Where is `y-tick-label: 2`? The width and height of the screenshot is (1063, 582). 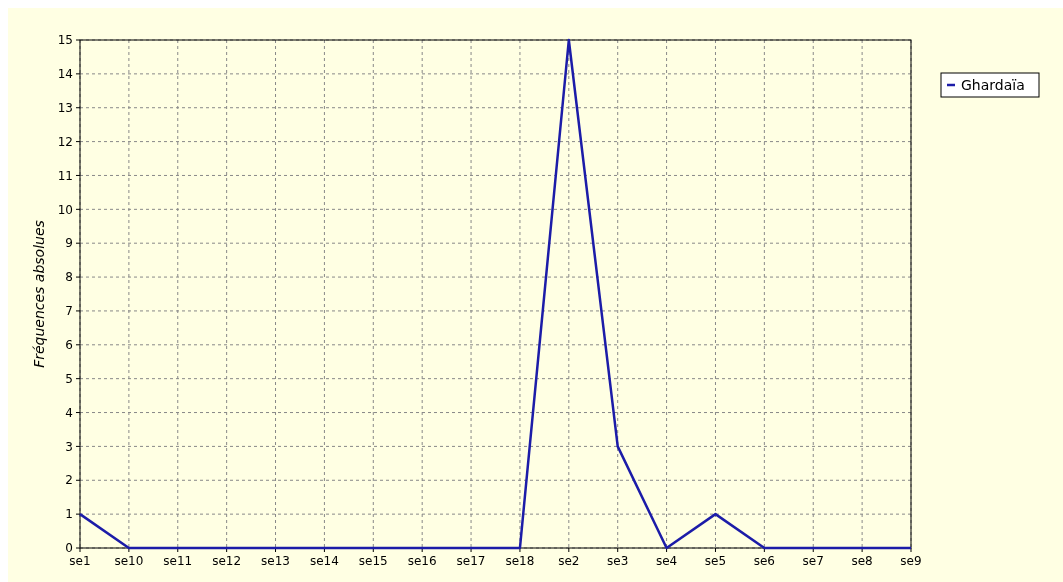
y-tick-label: 2 is located at coordinates (69, 480).